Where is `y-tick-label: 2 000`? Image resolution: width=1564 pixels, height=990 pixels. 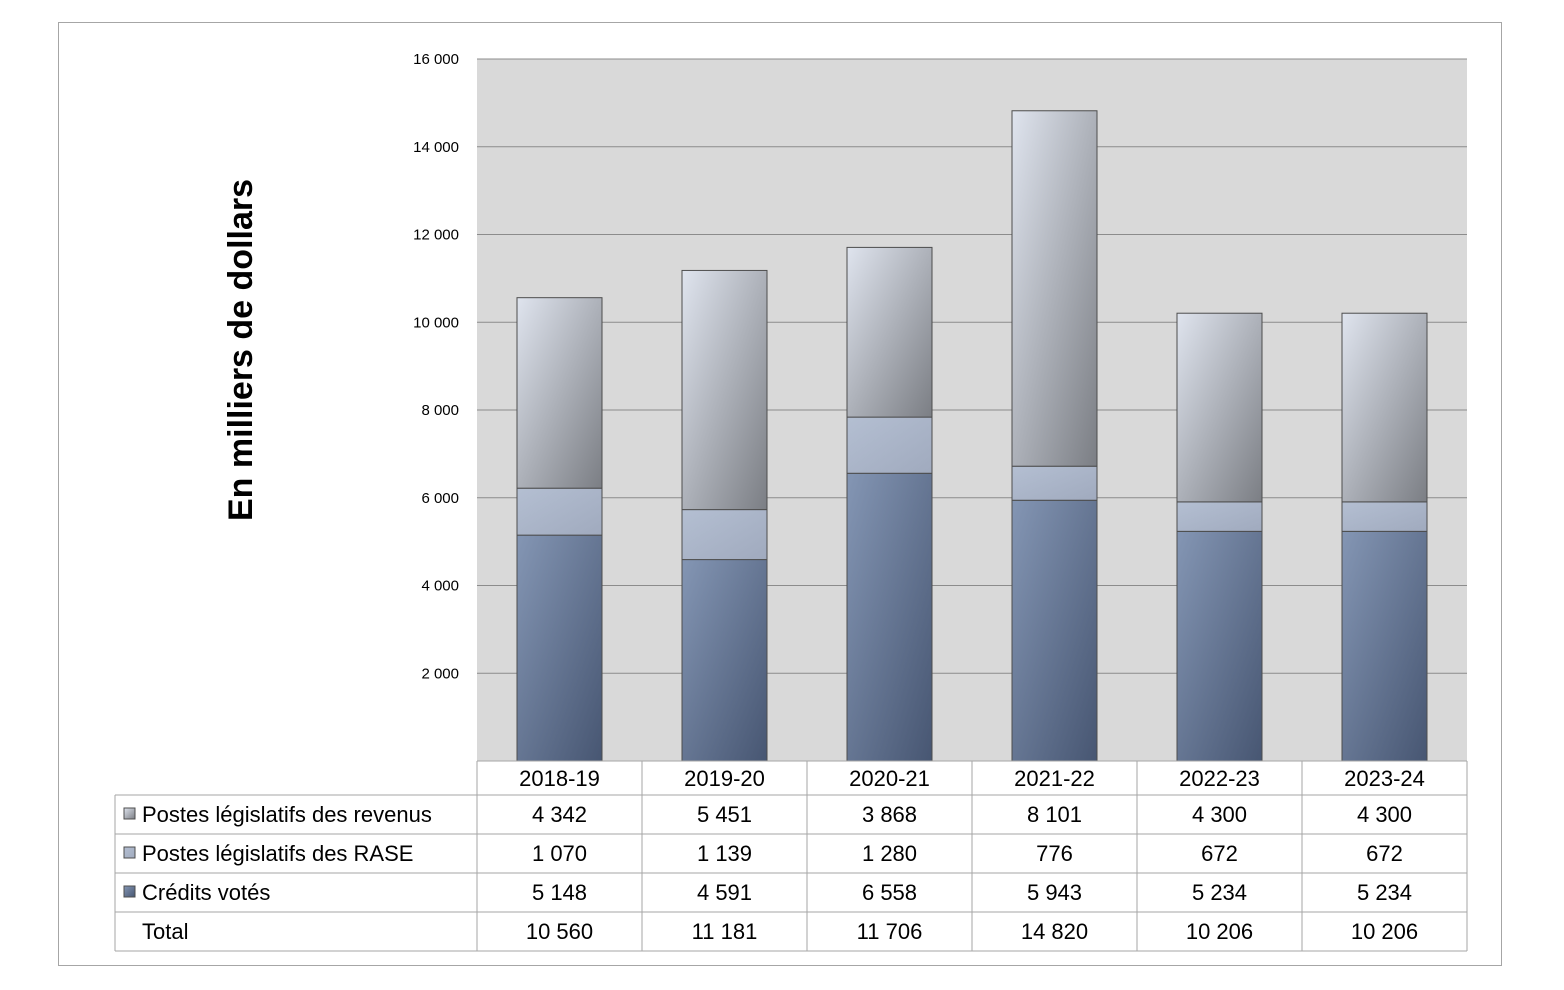
y-tick-label: 2 000 is located at coordinates (440, 673).